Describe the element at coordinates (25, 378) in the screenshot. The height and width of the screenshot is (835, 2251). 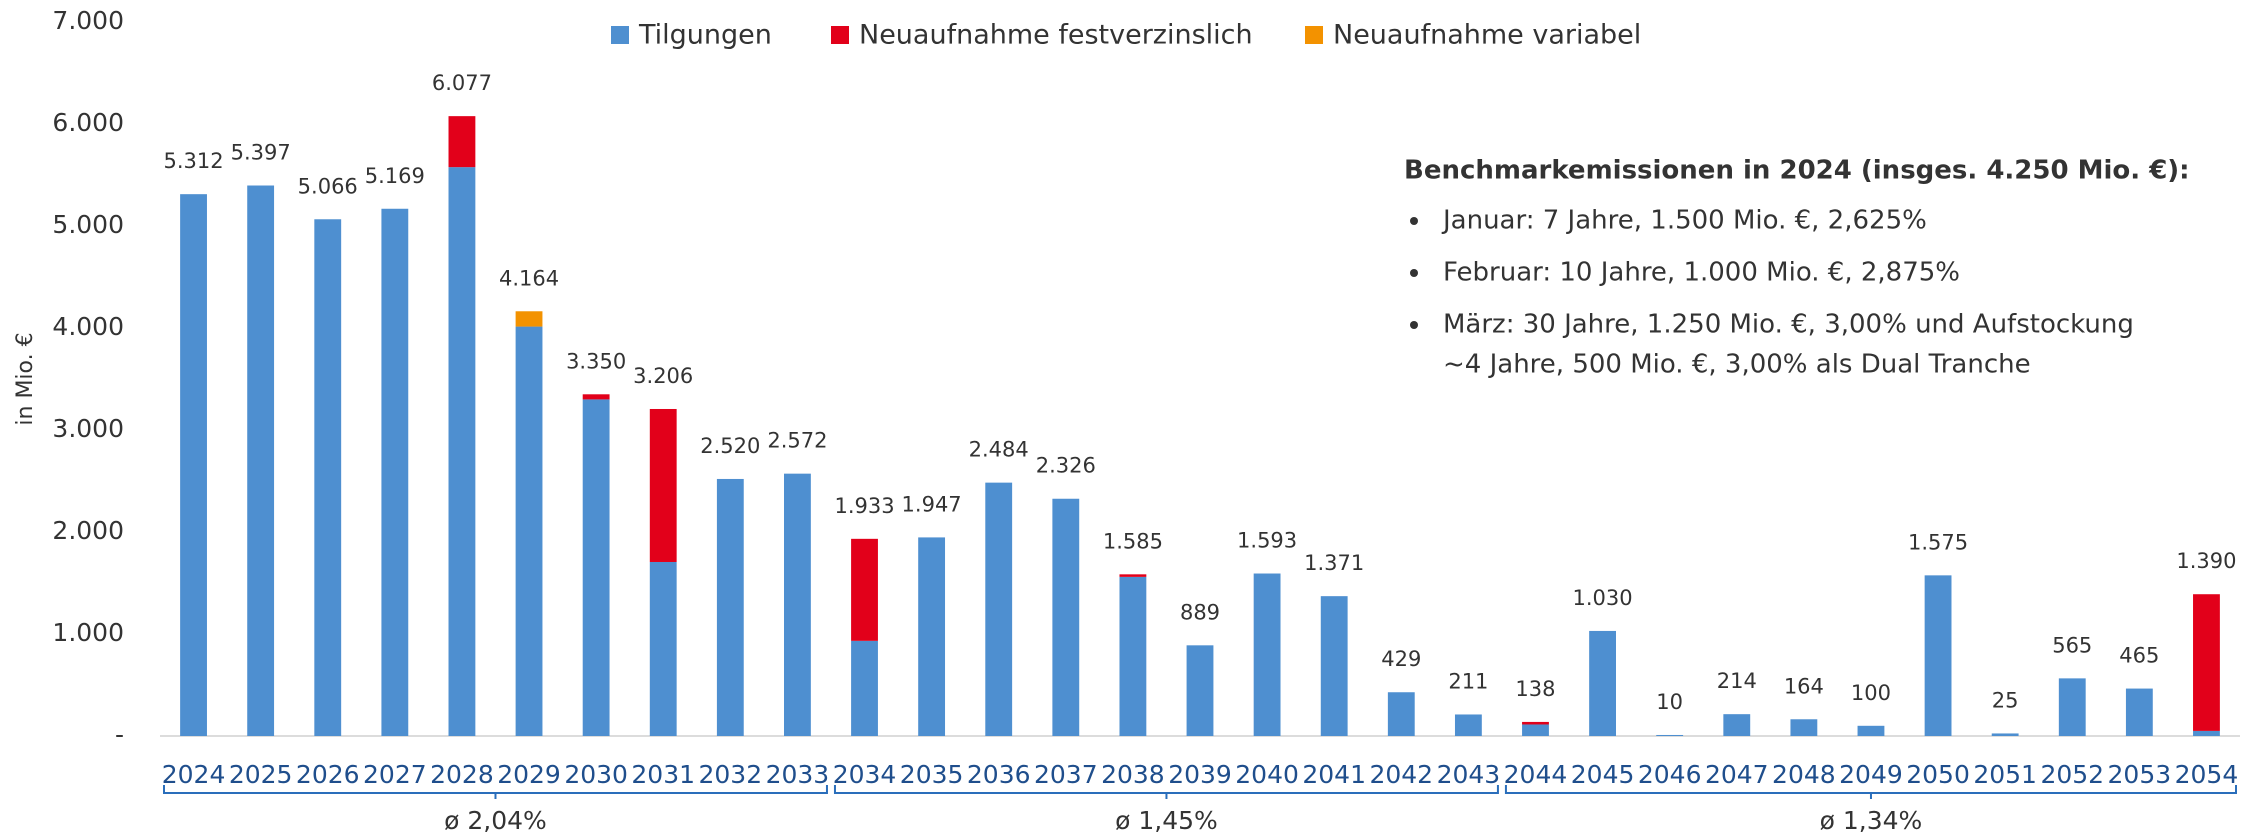
I see `y-axis-label: in Mio. €` at that location.